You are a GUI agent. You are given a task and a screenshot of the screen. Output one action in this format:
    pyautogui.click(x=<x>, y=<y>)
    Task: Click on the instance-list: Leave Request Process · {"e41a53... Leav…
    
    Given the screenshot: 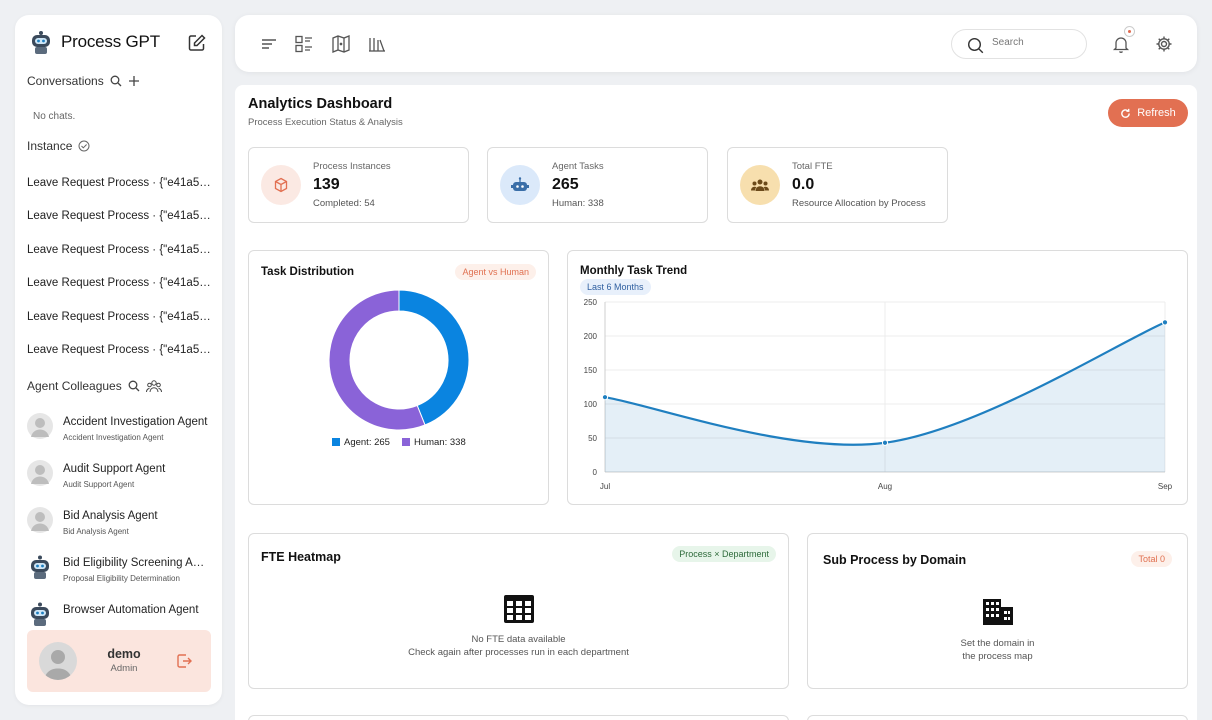 What is the action you would take?
    pyautogui.click(x=119, y=275)
    